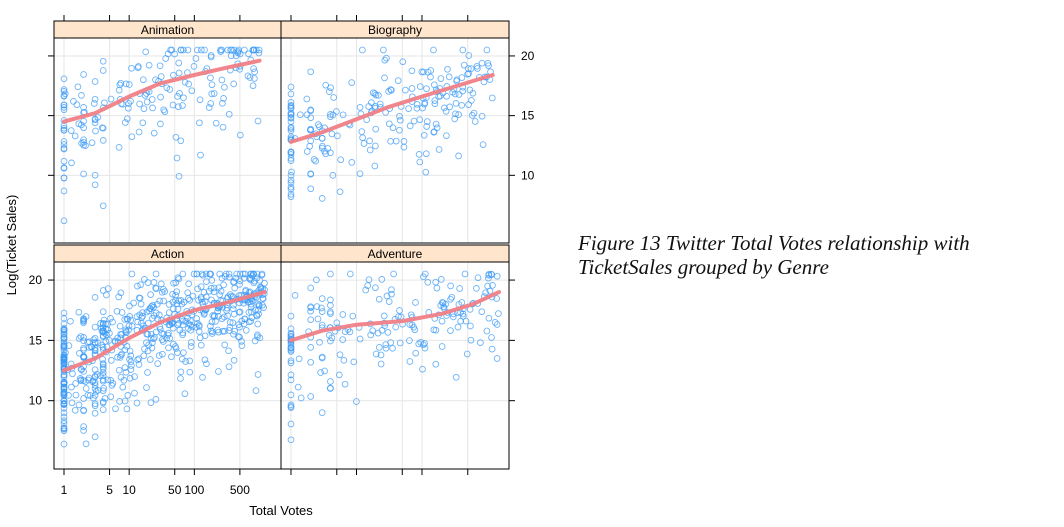  Describe the element at coordinates (36, 340) in the screenshot. I see `y-tick-label-left: 15` at that location.